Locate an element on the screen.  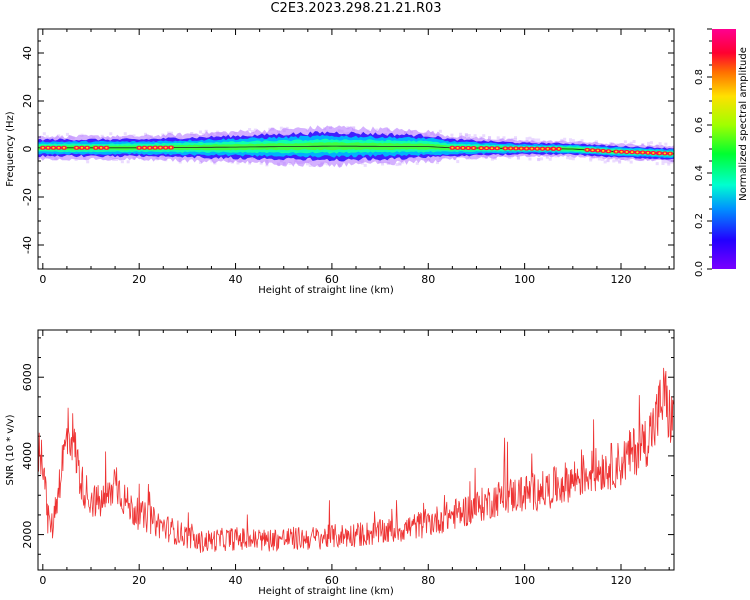
y-tick-label: 20 is located at coordinates (27, 101).